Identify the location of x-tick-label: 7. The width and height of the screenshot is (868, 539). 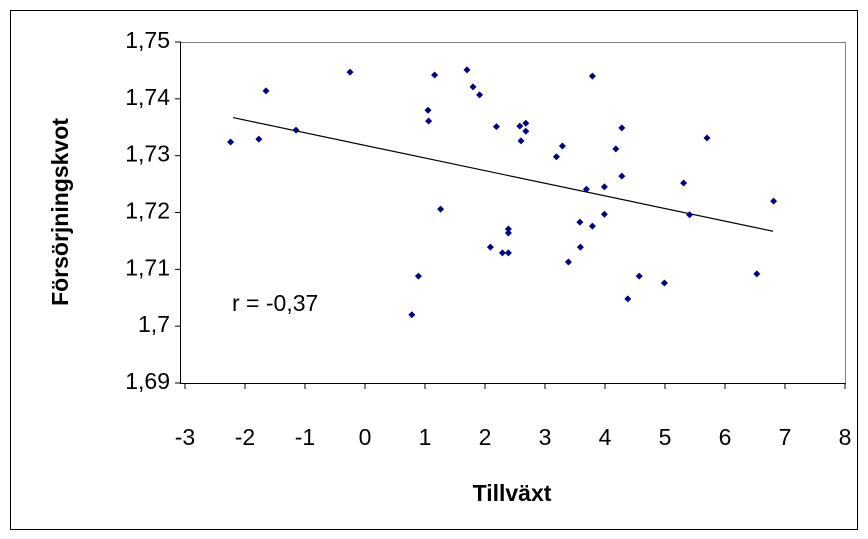
(785, 437).